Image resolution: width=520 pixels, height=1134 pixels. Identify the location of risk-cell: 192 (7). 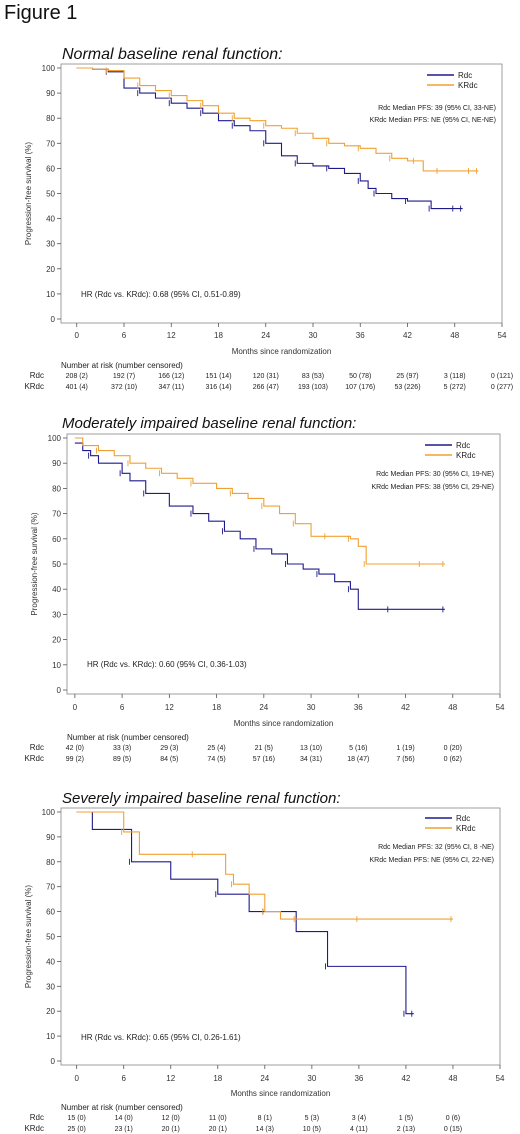
(124, 376).